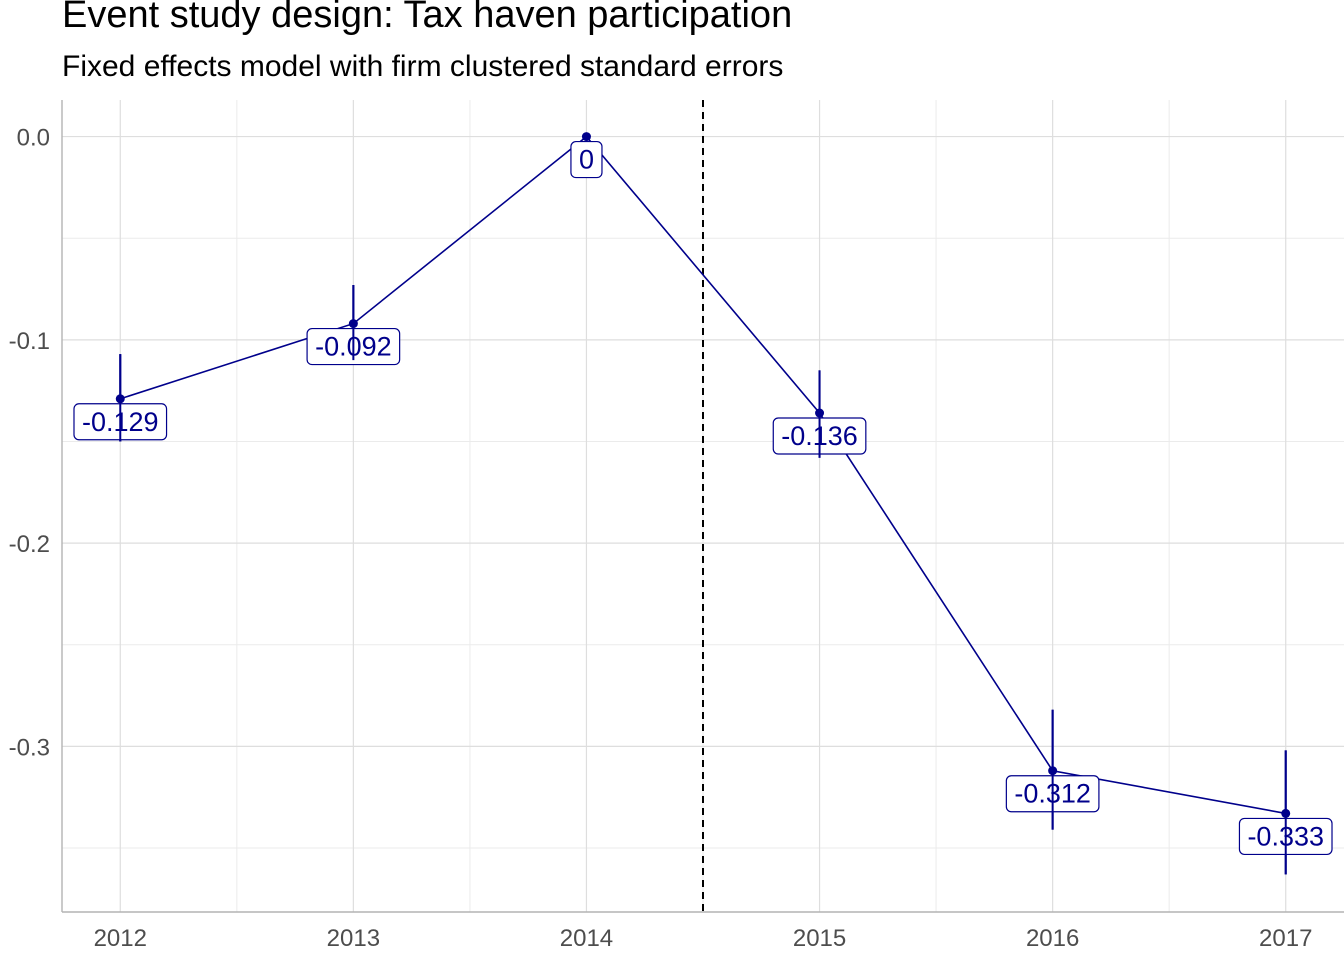 The image size is (1344, 960). I want to click on x-tick-label: 2013, so click(353, 938).